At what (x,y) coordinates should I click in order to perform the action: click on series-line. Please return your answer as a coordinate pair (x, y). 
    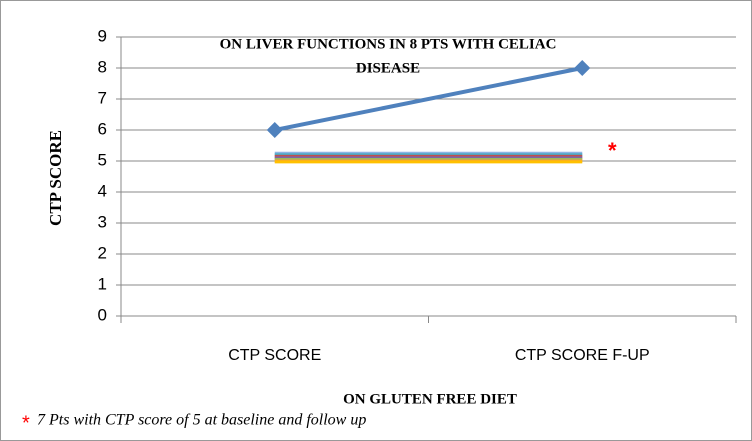
    Looking at the image, I should click on (428, 99).